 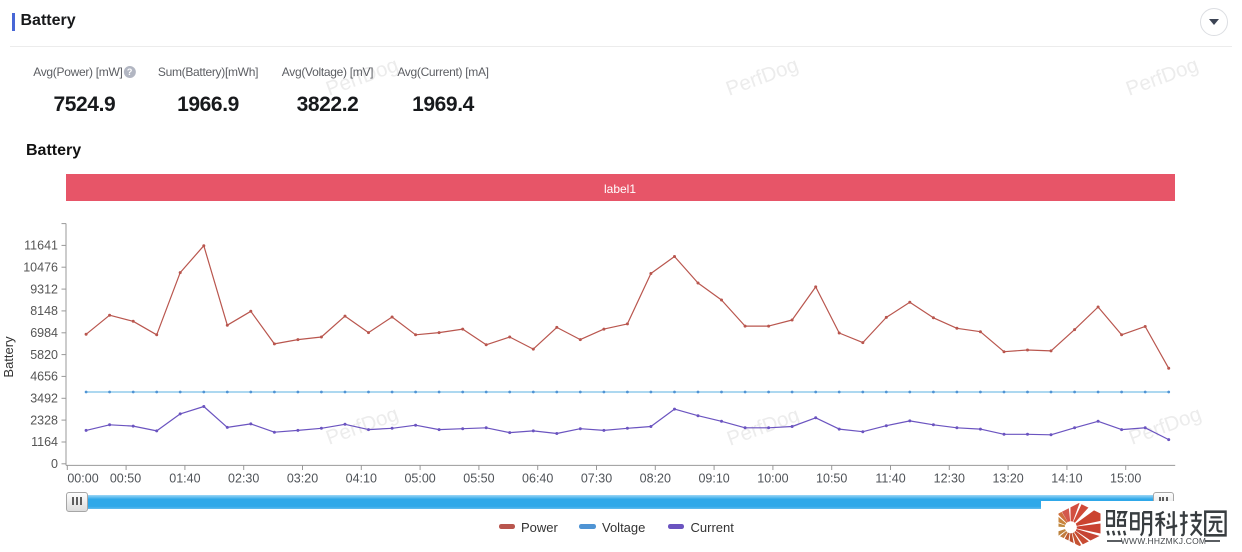 What do you see at coordinates (419, 479) in the screenshot?
I see `svg-text: 05:00` at bounding box center [419, 479].